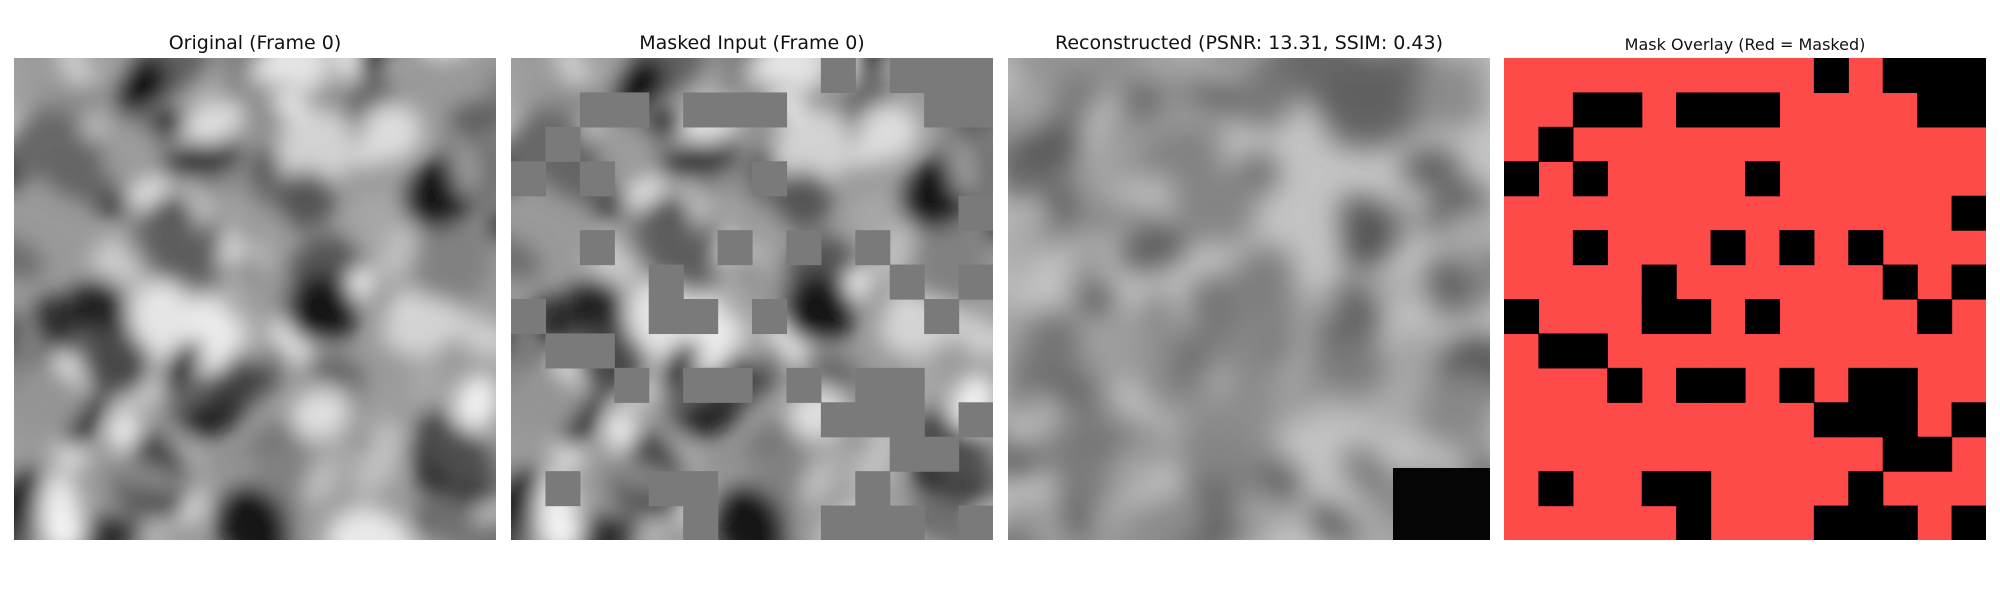 This screenshot has width=2000, height=600. What do you see at coordinates (1441, 504) in the screenshot?
I see `reconstructed-dark-patch` at bounding box center [1441, 504].